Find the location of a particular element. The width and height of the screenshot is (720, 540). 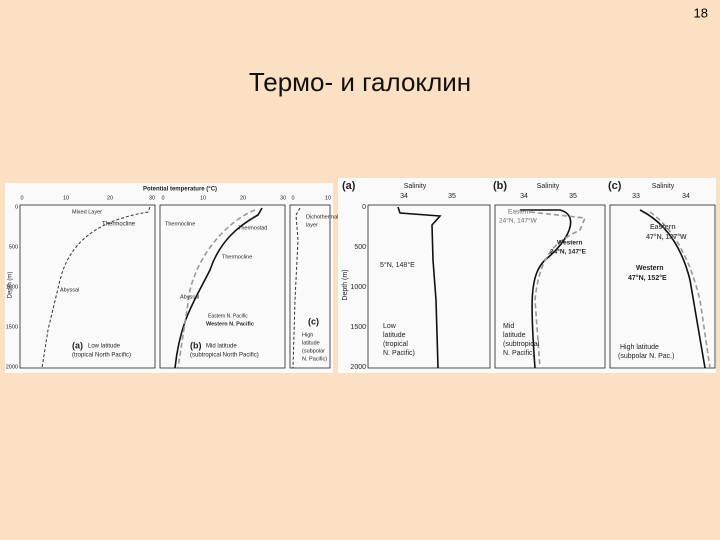

label: Eastern N. Pacific is located at coordinates (228, 316).